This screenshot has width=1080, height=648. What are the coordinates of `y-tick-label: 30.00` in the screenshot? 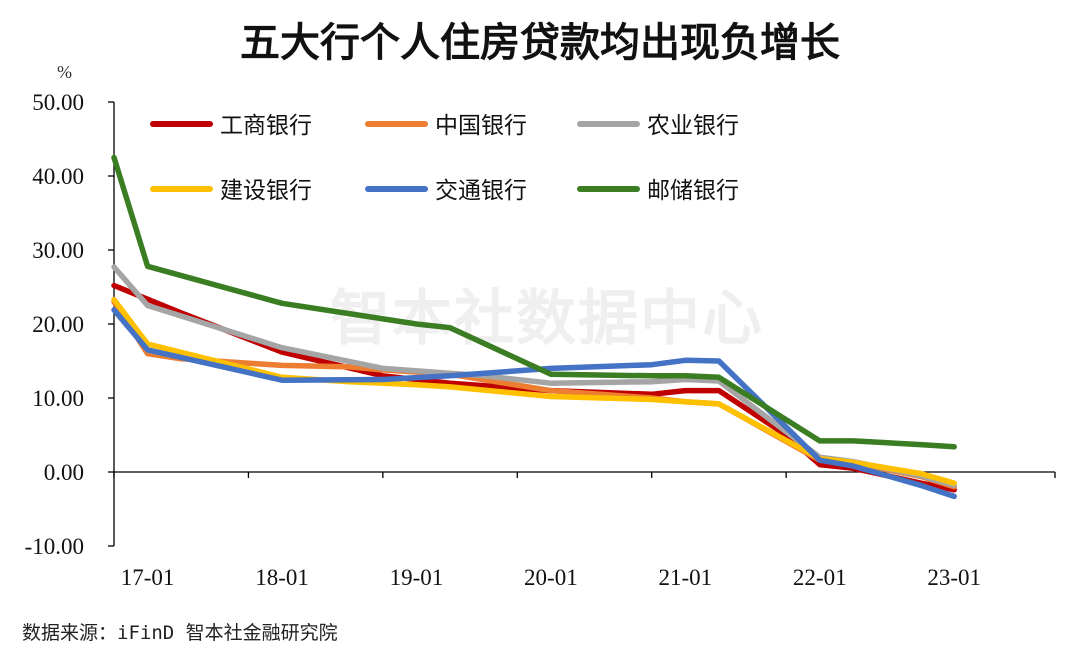 It's located at (58, 250).